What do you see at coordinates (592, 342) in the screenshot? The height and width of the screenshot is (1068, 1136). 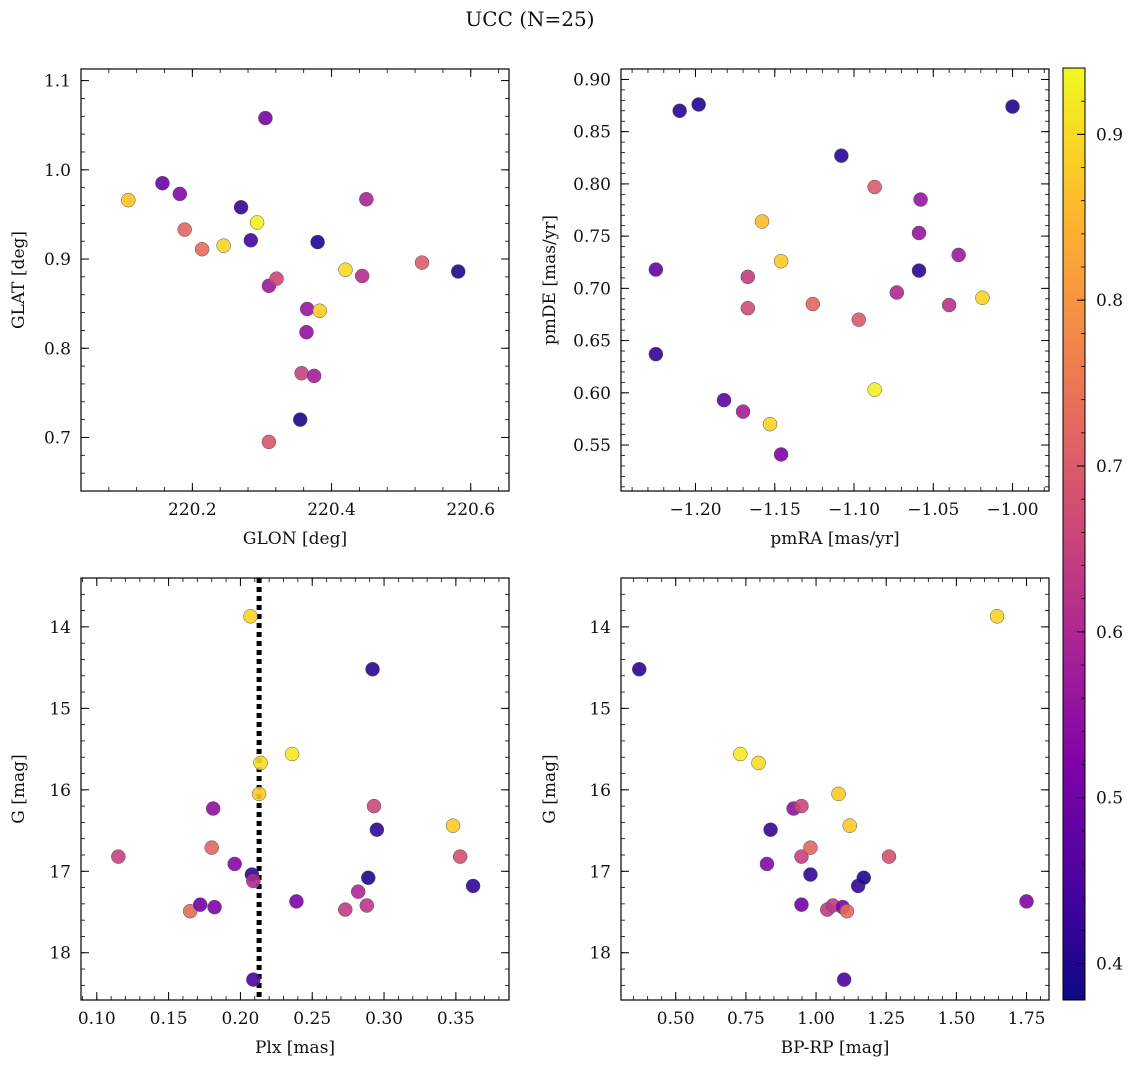 I see `y-tick-label: 0.65` at bounding box center [592, 342].